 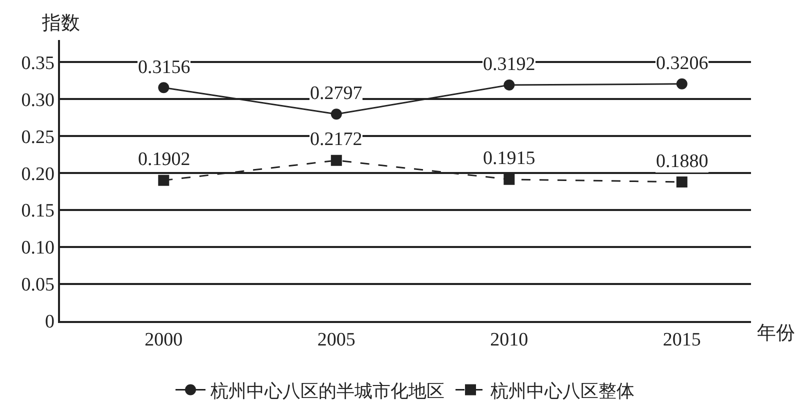 I want to click on y-tick-label: 0.35, so click(x=37, y=63).